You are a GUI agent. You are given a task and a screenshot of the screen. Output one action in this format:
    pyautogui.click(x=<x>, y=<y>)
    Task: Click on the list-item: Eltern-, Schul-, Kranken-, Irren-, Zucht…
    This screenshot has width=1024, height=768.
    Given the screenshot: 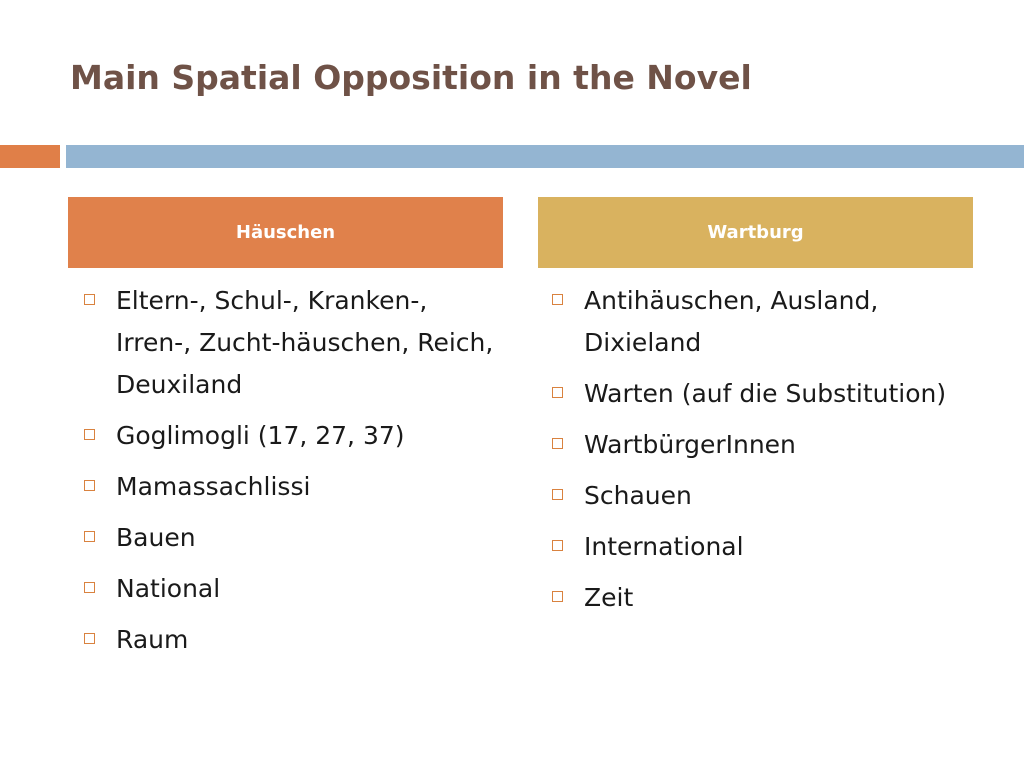 What is the action you would take?
    pyautogui.click(x=288, y=343)
    